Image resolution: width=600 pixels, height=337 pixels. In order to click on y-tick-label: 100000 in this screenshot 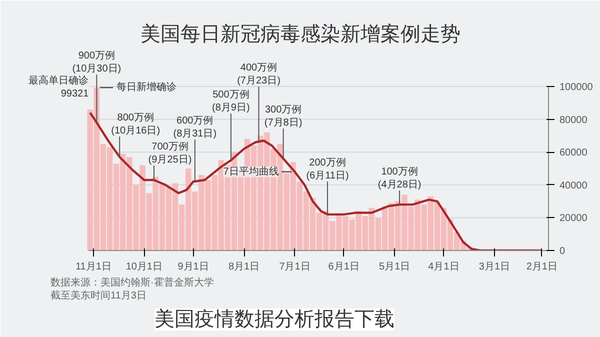, I will do `click(577, 87)`.